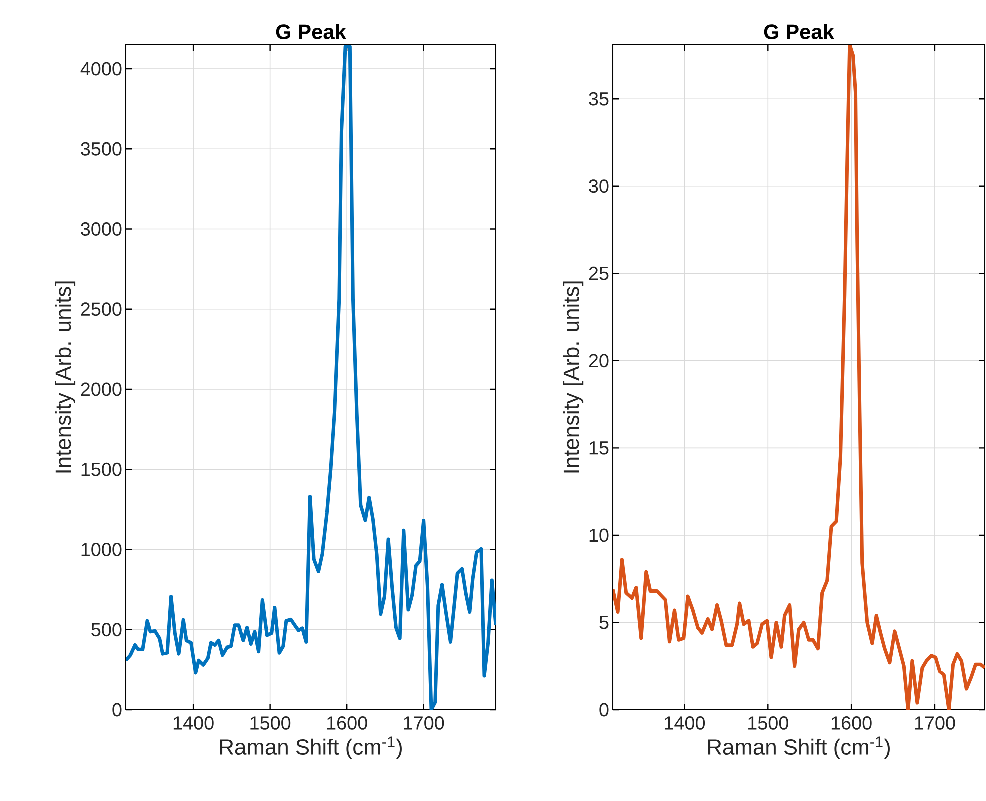 This screenshot has height=801, width=986. What do you see at coordinates (599, 448) in the screenshot?
I see `y-tick-label: 15` at bounding box center [599, 448].